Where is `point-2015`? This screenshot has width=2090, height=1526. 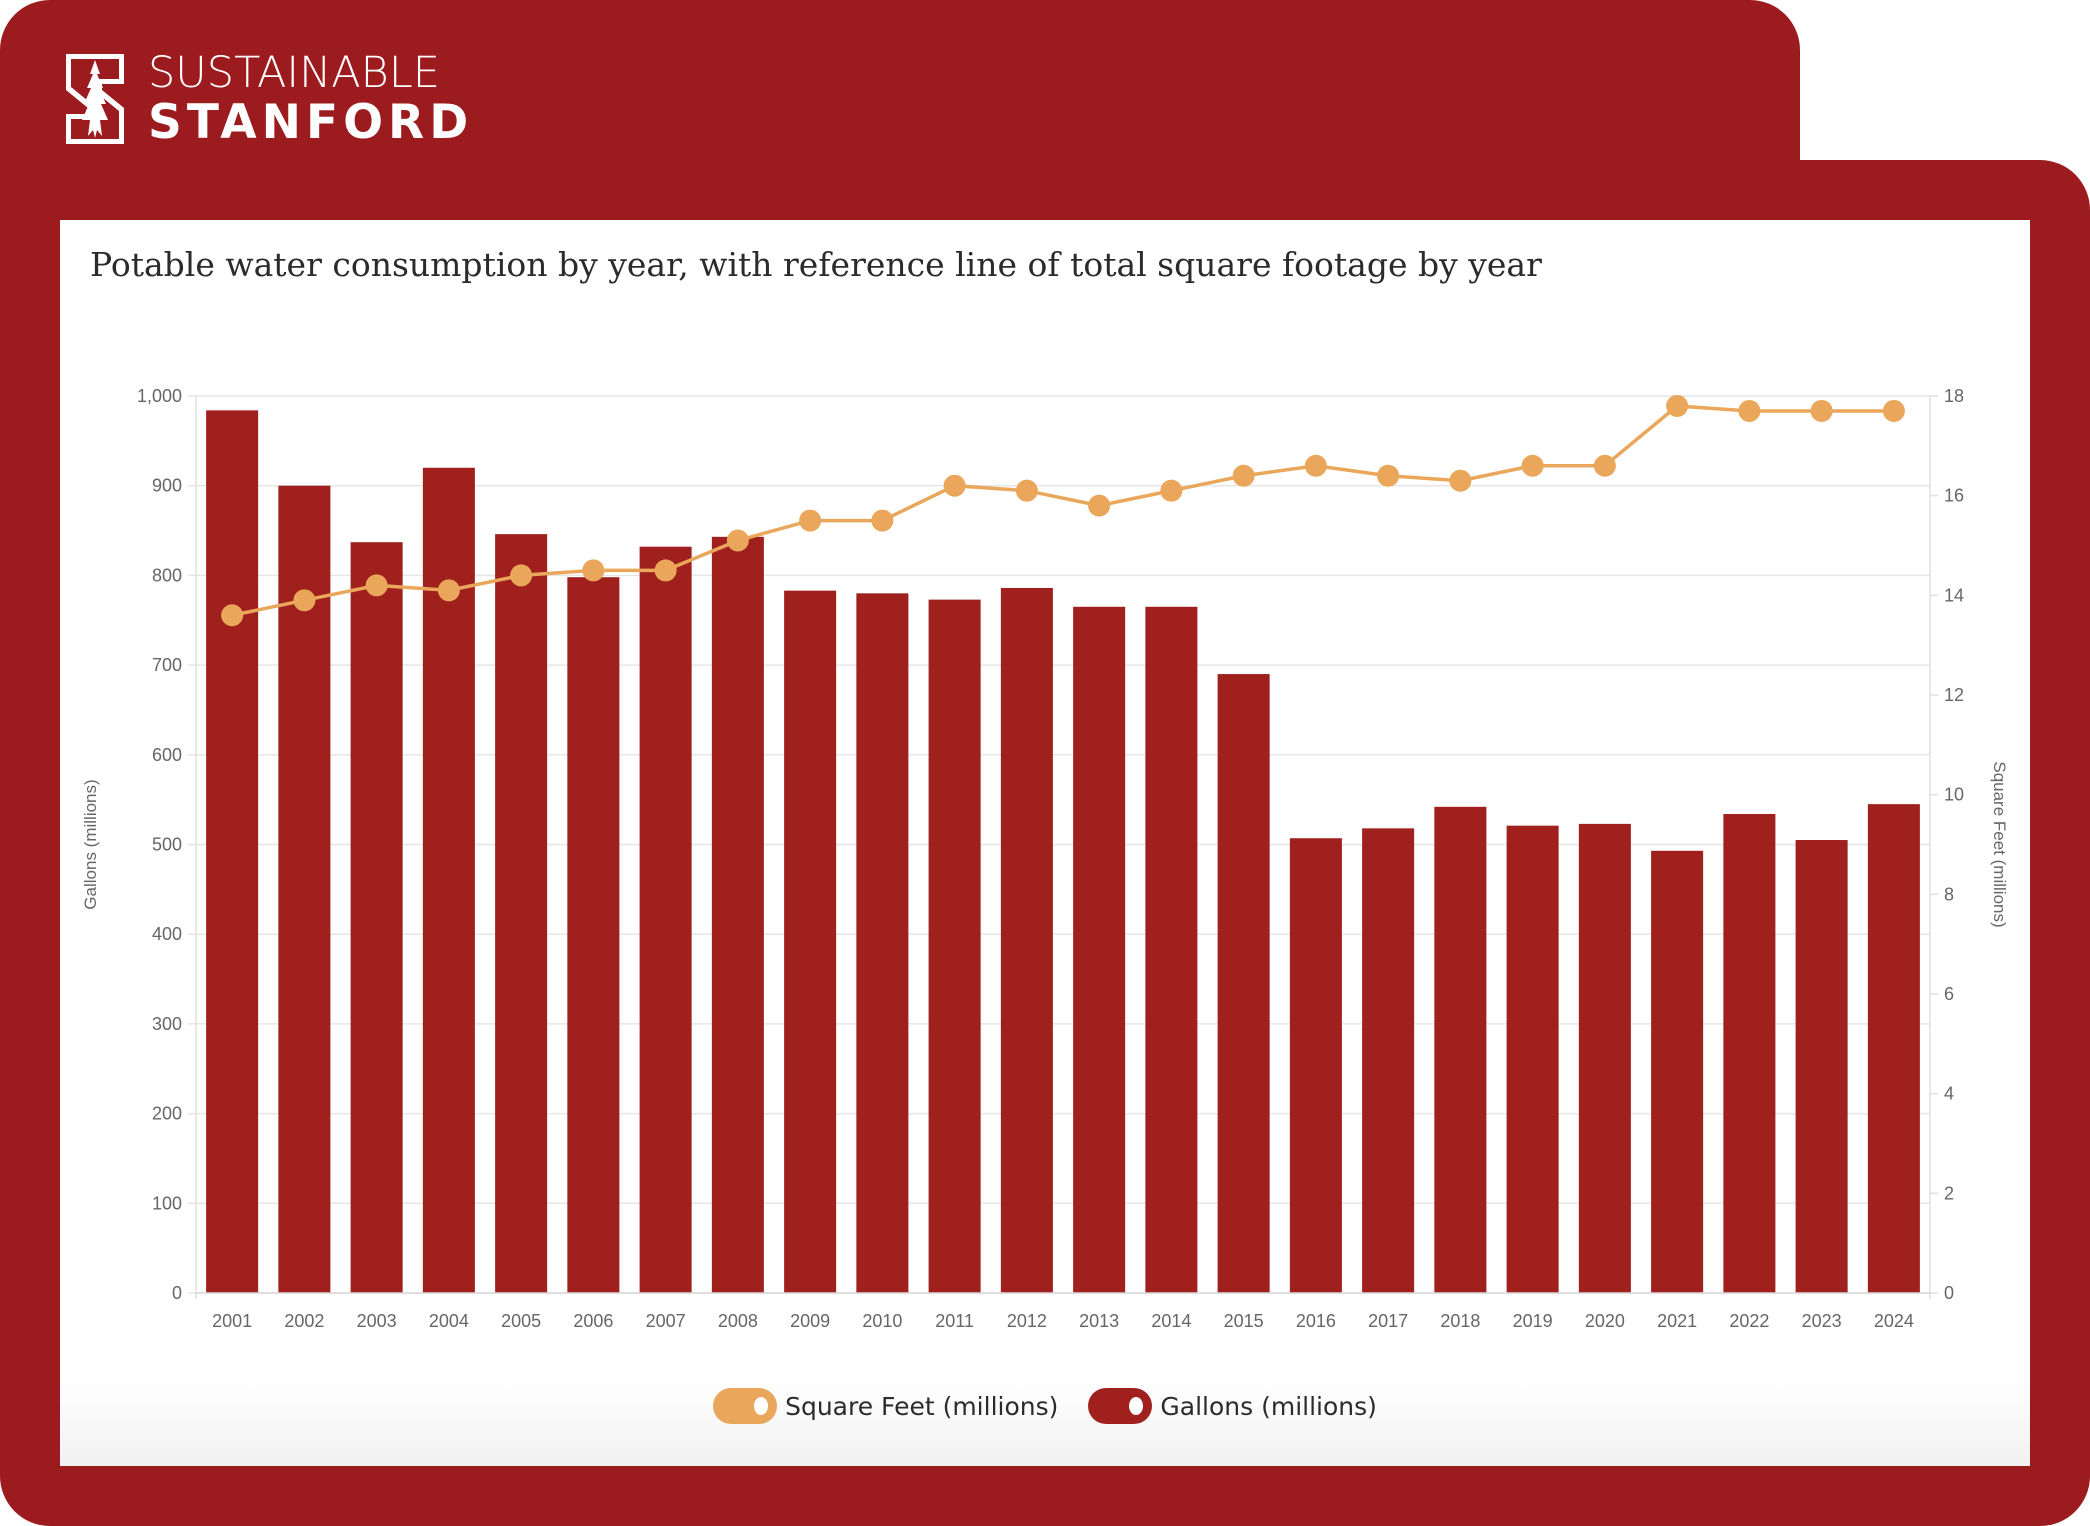 point-2015 is located at coordinates (1243, 475).